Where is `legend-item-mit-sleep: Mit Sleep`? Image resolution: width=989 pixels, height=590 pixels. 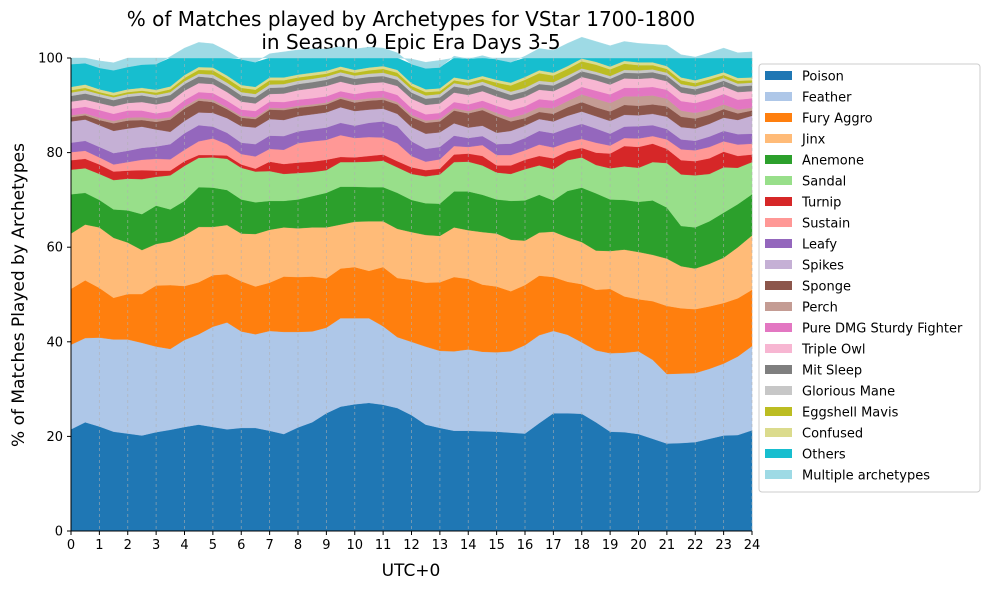 legend-item-mit-sleep: Mit Sleep is located at coordinates (813, 371).